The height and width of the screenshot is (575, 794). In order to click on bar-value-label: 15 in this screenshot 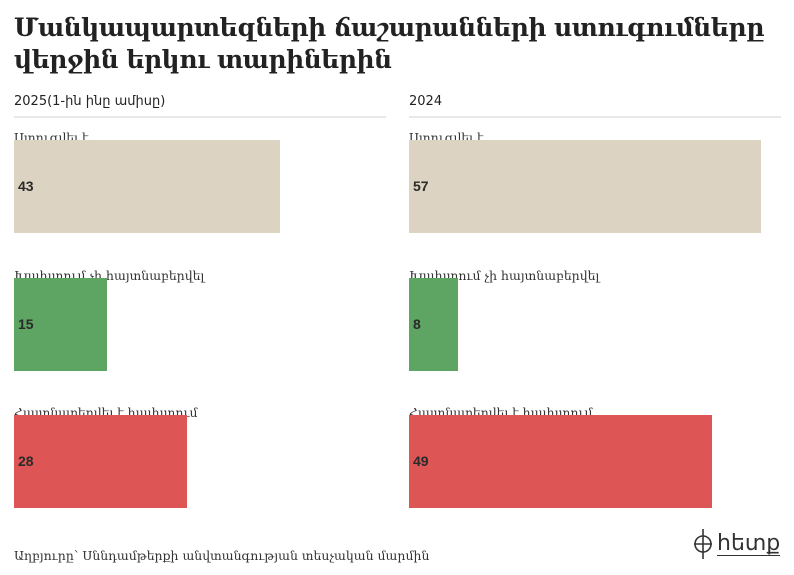, I will do `click(26, 324)`.